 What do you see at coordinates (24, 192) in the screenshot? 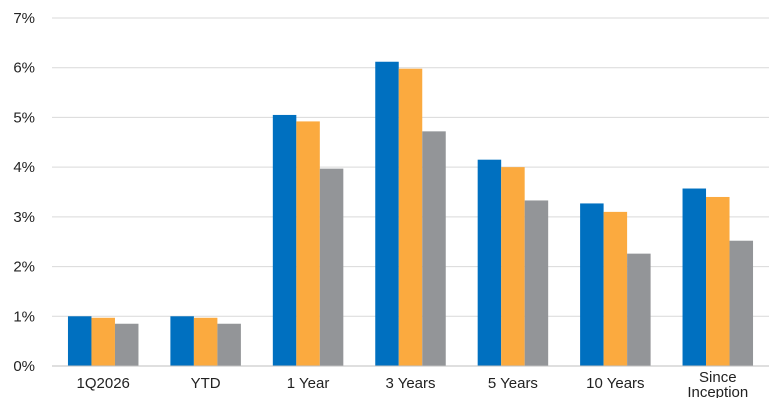
I see `y-axis-tick-labels: 0% 1% 2% 3% 4% 5% 6% 7%` at bounding box center [24, 192].